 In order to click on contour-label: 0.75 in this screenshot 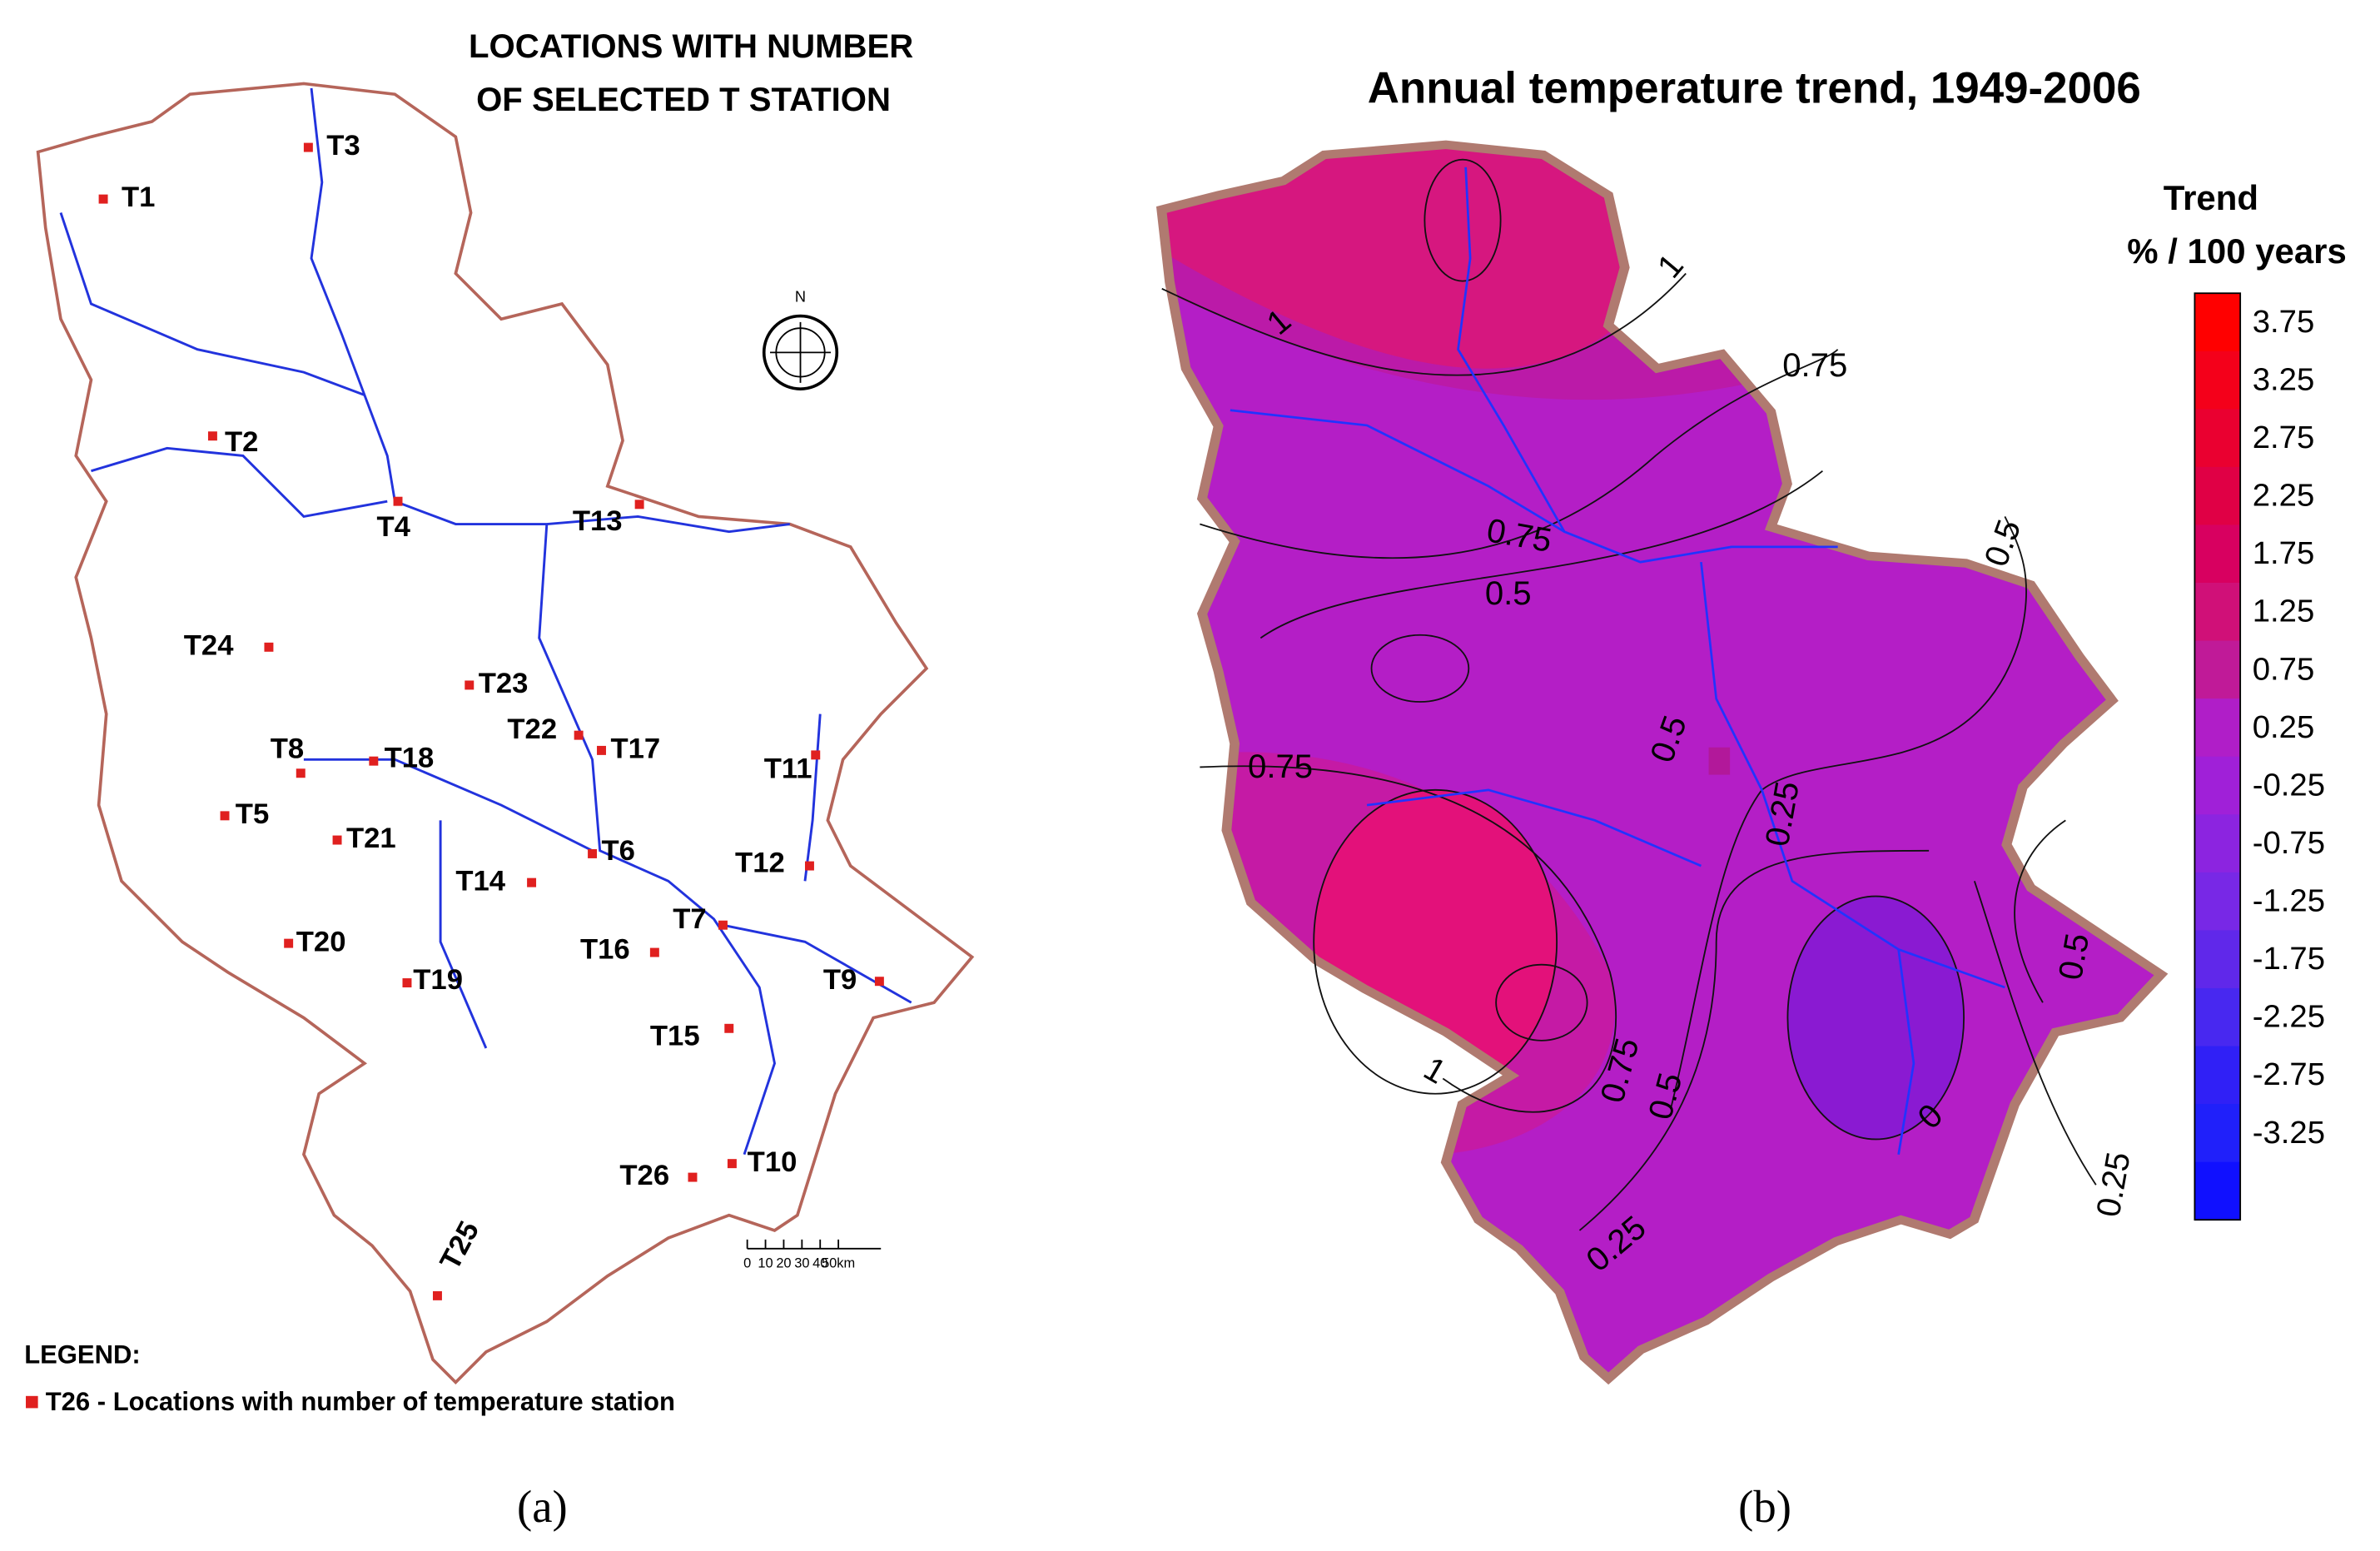, I will do `click(1814, 365)`.